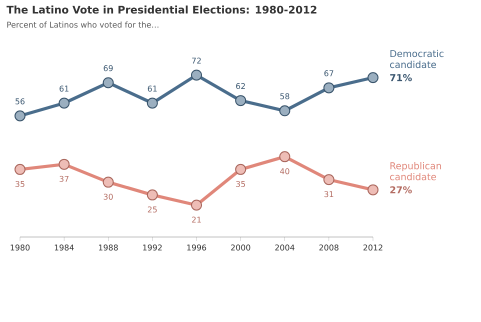 The width and height of the screenshot is (481, 322). Describe the element at coordinates (161, 10) in the screenshot. I see `chart-title: The Latino Vote in Presidential Elections: 1980-2012` at that location.